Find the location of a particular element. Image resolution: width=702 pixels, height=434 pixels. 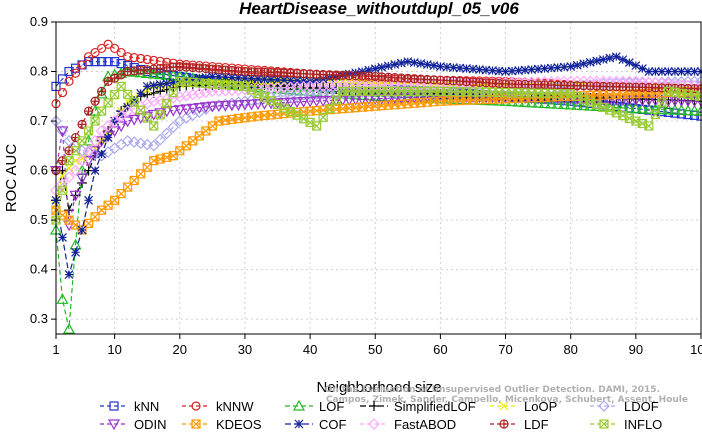

y-tick-label: 0.4 is located at coordinates (39, 269).